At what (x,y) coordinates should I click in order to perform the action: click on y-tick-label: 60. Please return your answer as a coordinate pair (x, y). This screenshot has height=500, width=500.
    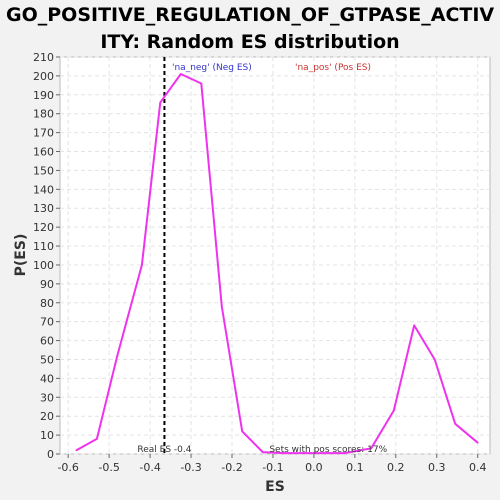
    Looking at the image, I should click on (47, 341).